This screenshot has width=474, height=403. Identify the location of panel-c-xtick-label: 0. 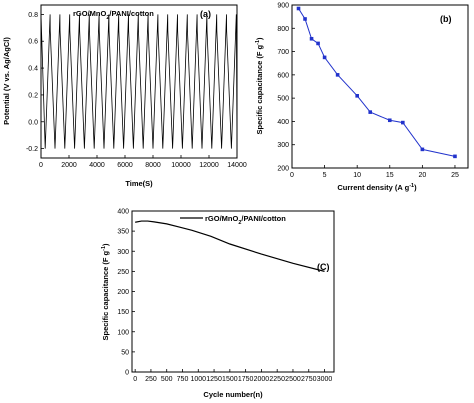
(135, 379).